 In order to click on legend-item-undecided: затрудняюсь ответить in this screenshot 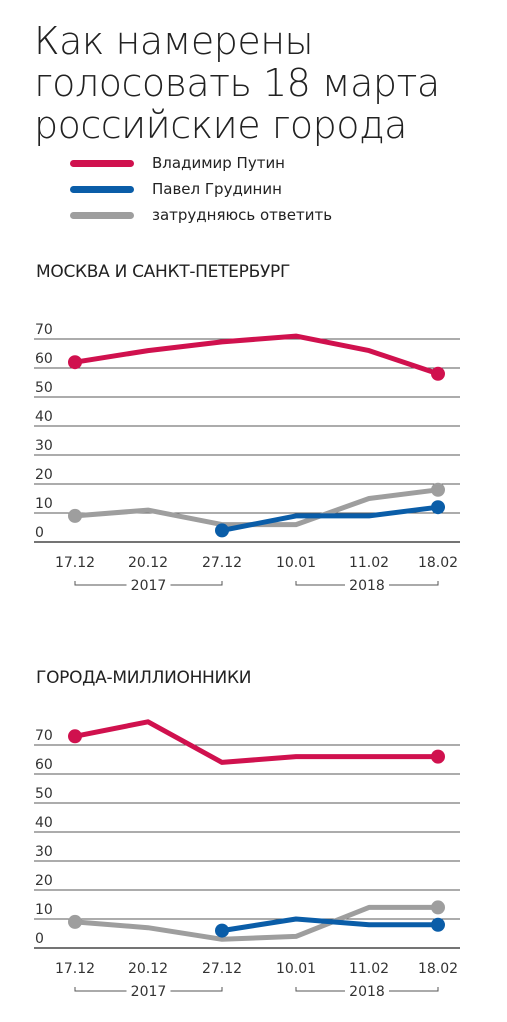, I will do `click(201, 215)`.